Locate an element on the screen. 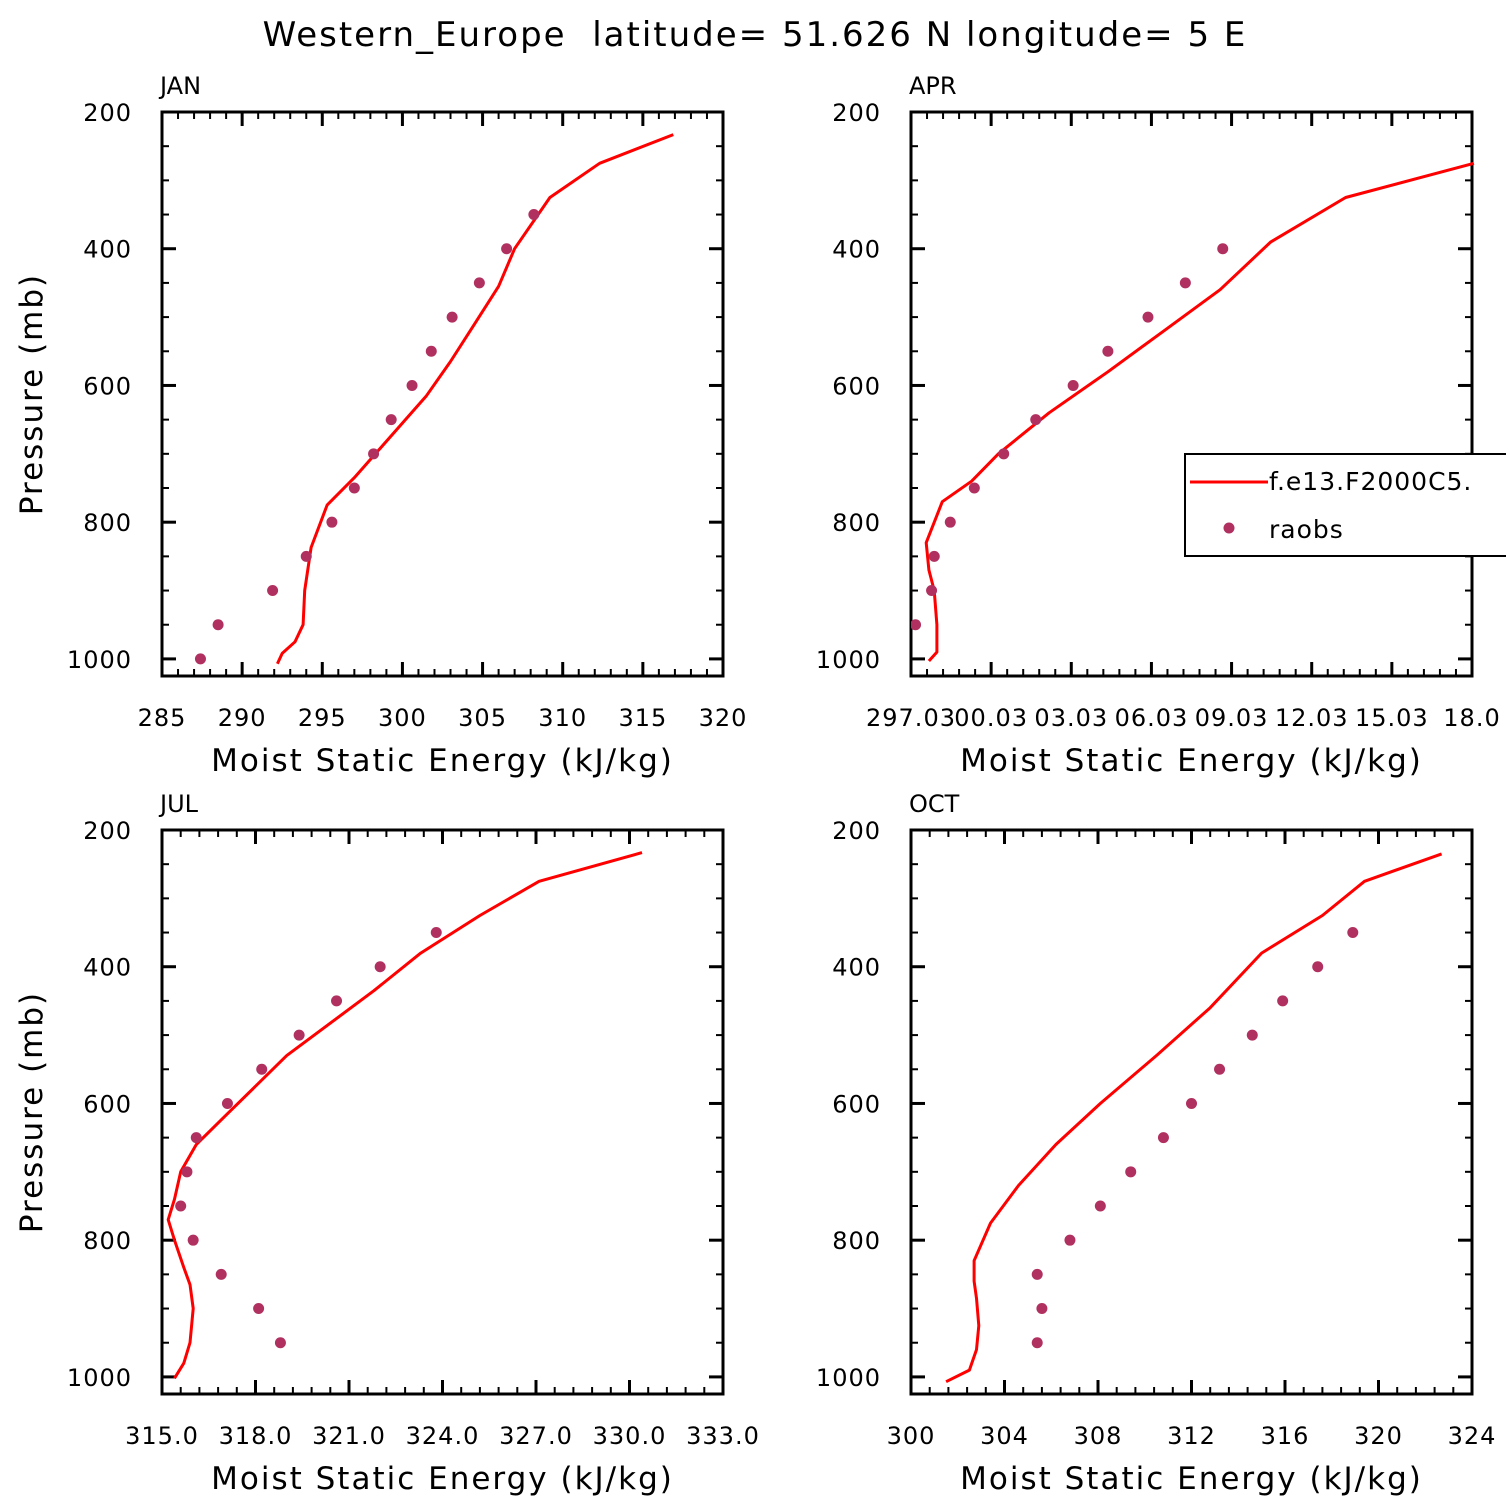 The image size is (1510, 1510). x-tick-label: 321.0 is located at coordinates (349, 1436).